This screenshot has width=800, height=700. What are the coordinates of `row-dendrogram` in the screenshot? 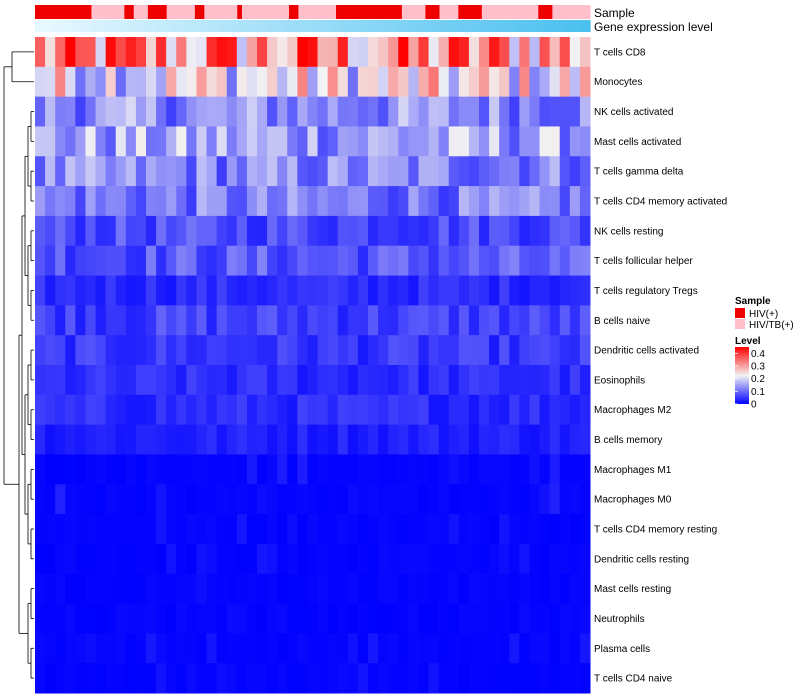 It's located at (18, 365).